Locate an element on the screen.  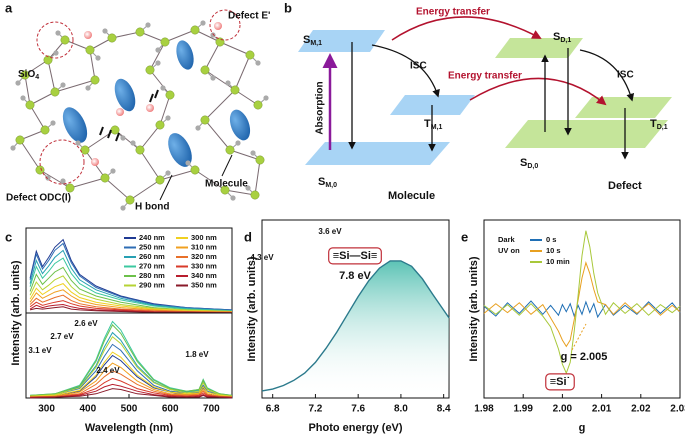
x-axis-label: Photo energy (eV) is located at coordinates (355, 428).